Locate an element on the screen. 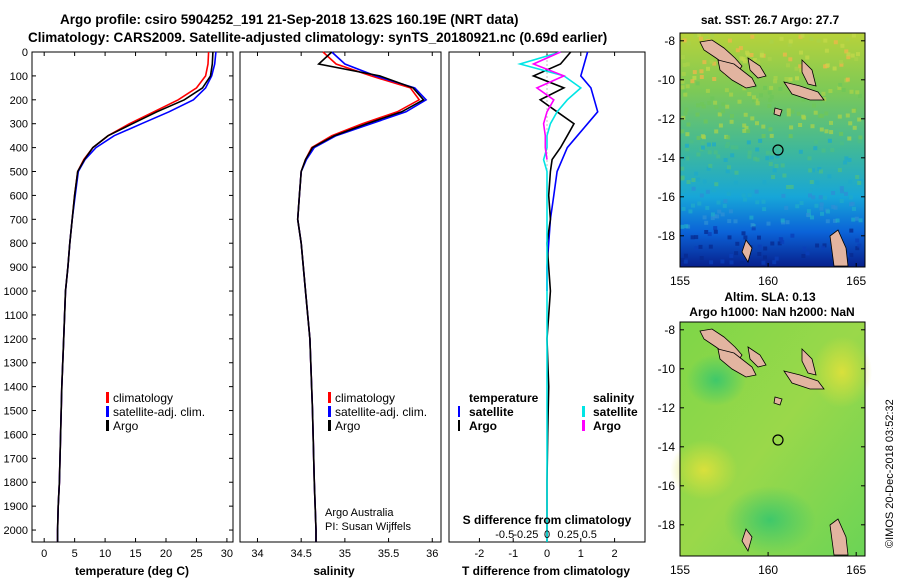 The width and height of the screenshot is (900, 580). y-tick-label: 500 is located at coordinates (19, 173).